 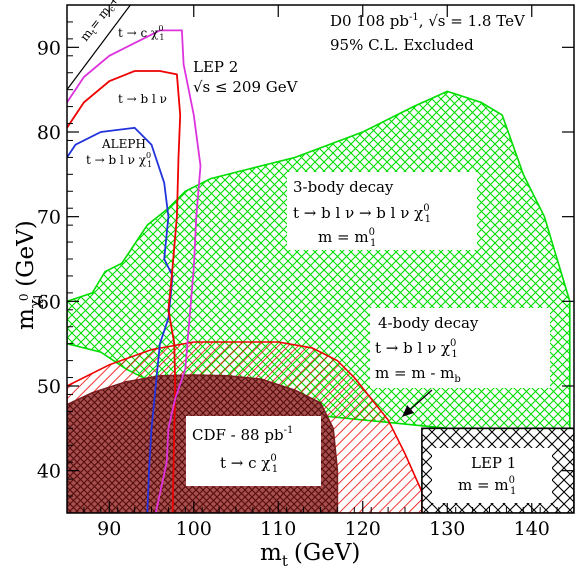 I want to click on x-tick-label: 120, so click(x=363, y=529).